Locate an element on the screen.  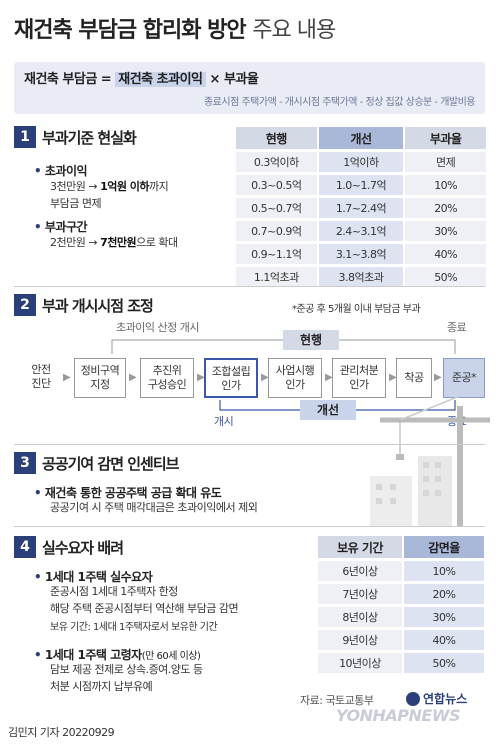
table-row: 0.3~0.5억 1.0~1.7억 10% is located at coordinates (361, 185).